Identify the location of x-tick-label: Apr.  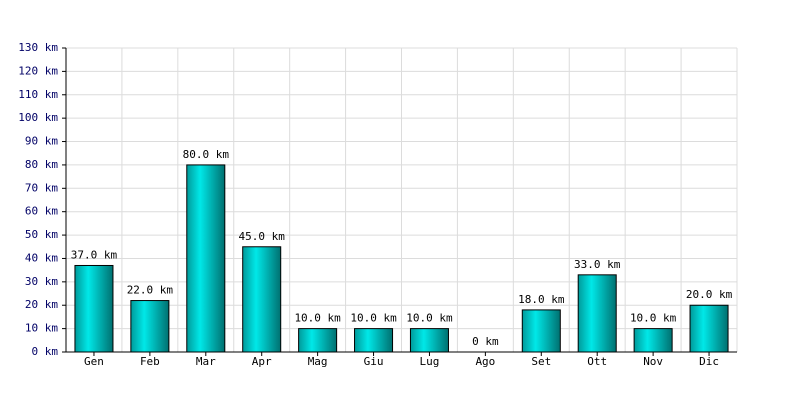
(262, 361).